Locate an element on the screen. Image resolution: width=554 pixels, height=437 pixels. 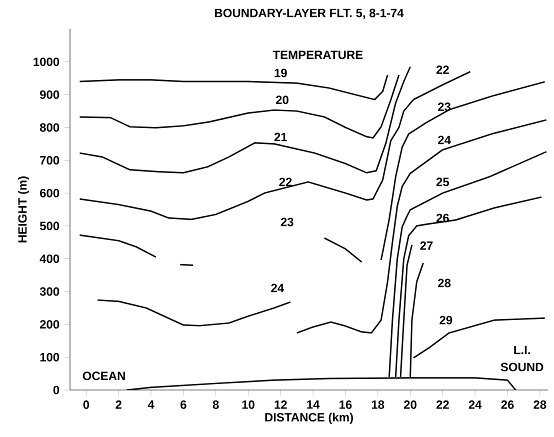
series-label: 27 is located at coordinates (426, 245).